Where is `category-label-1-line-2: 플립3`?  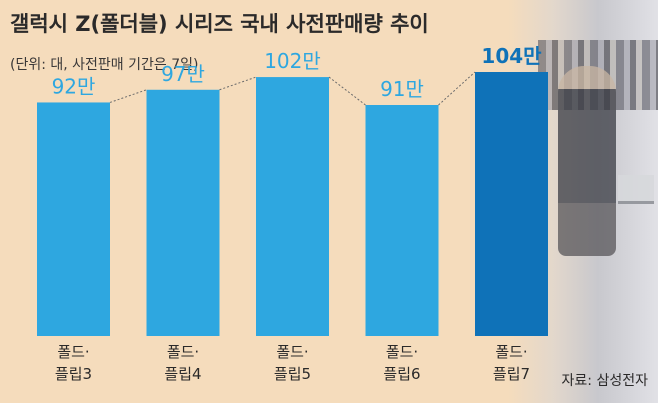
category-label-1-line-2: 플립3 is located at coordinates (73, 374).